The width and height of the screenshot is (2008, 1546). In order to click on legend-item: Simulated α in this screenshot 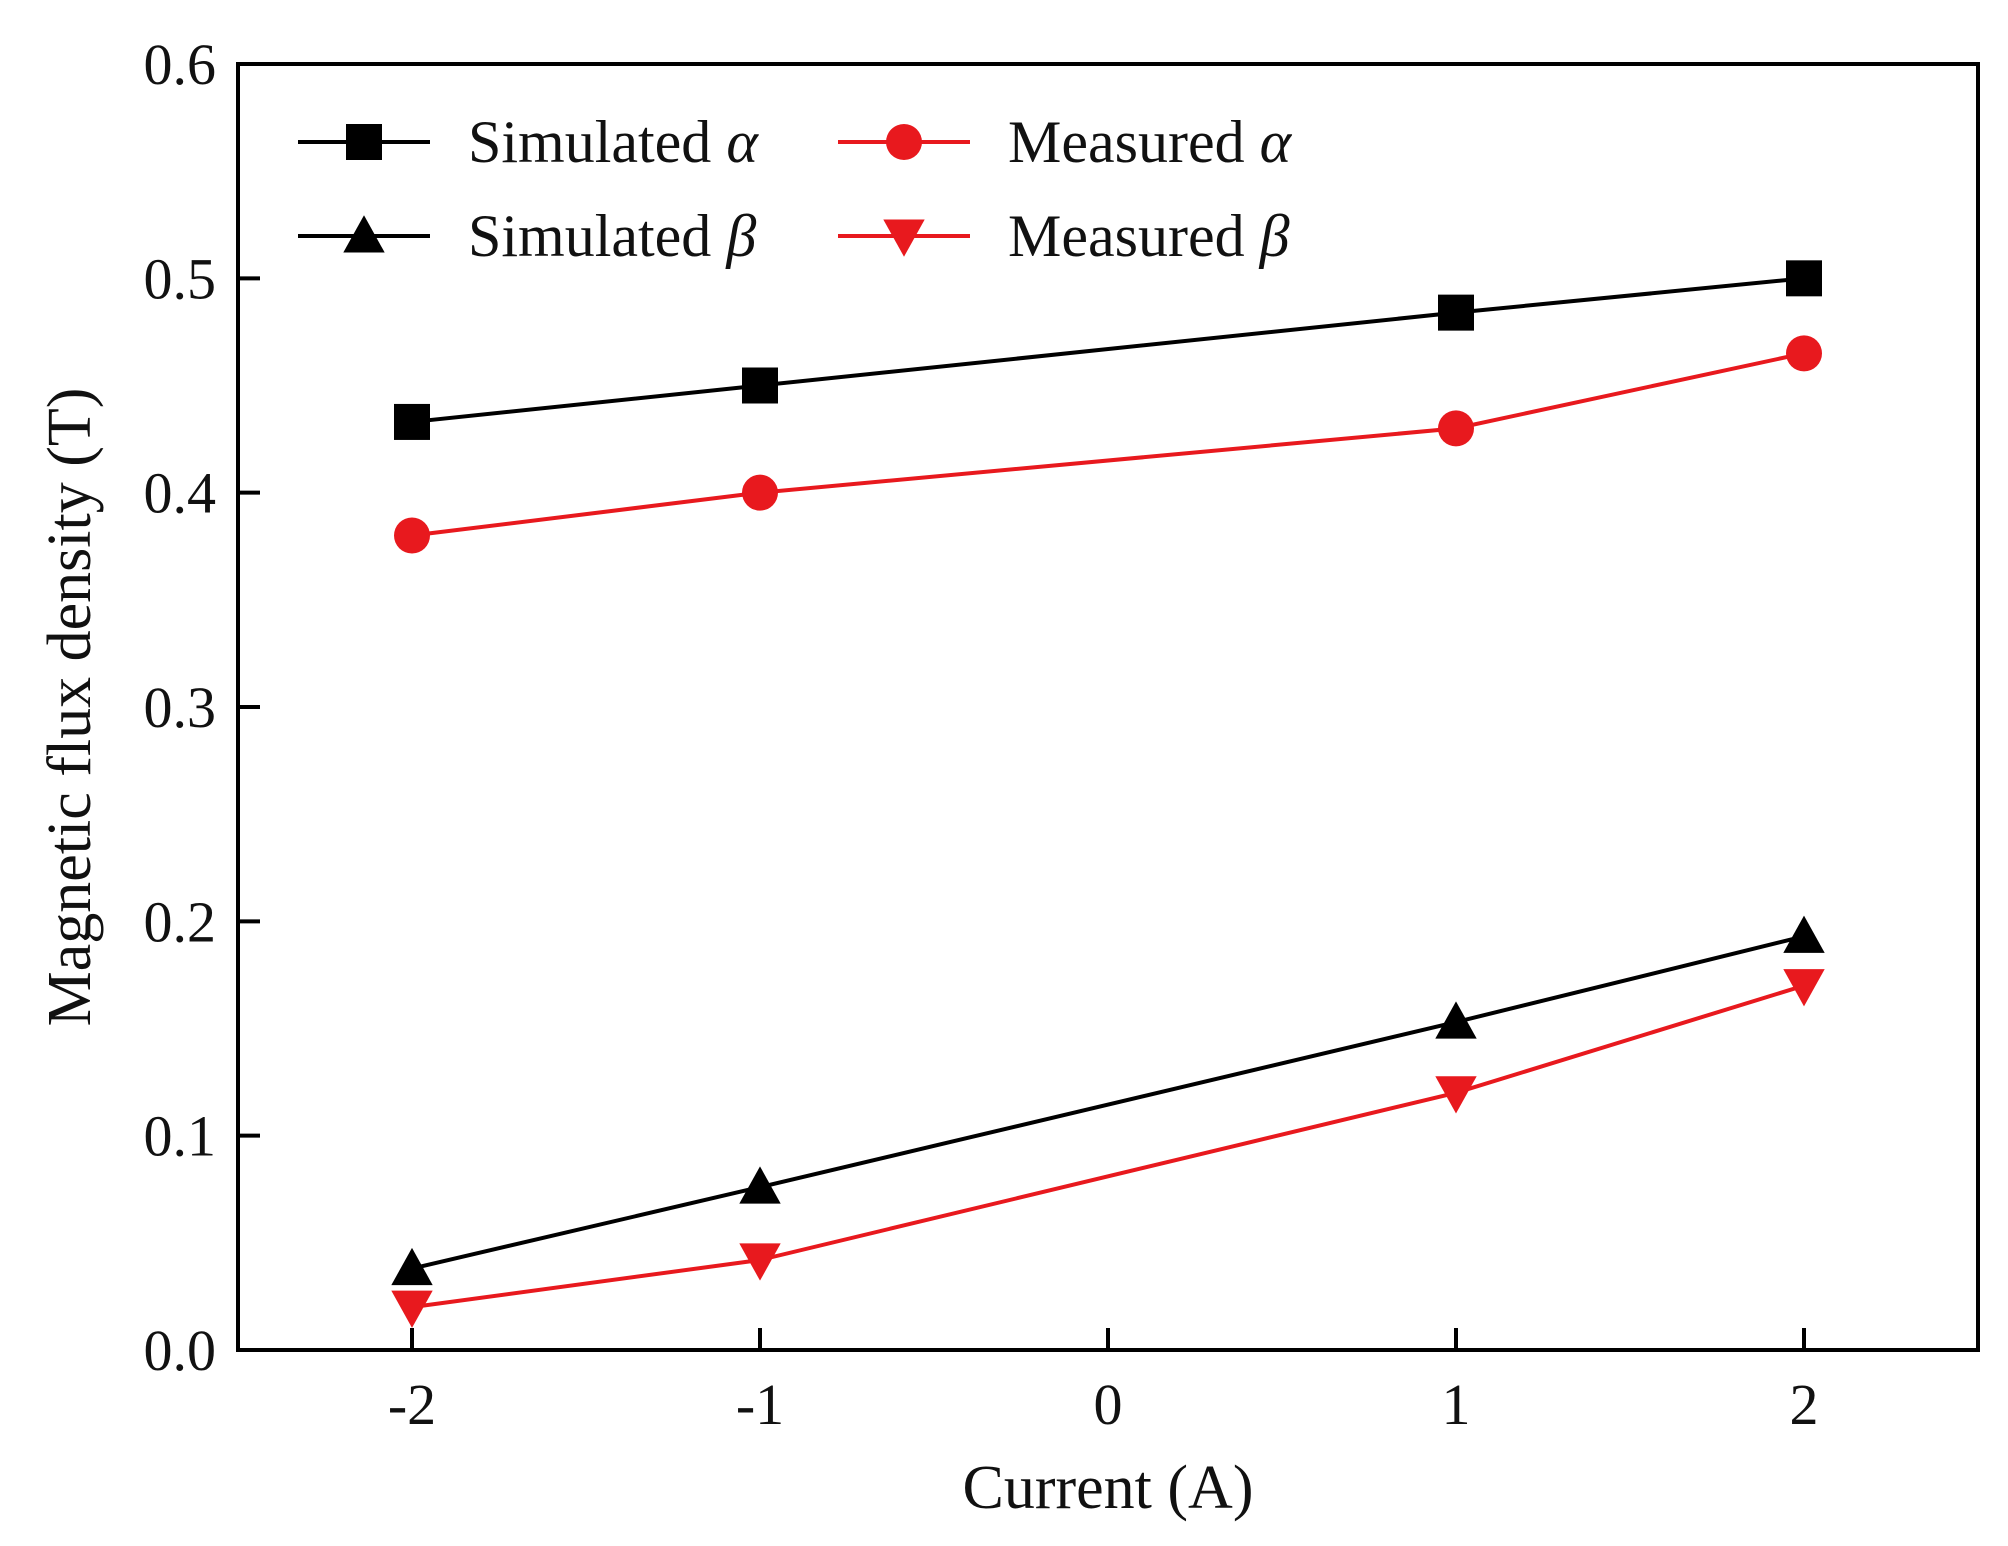, I will do `click(528, 142)`.